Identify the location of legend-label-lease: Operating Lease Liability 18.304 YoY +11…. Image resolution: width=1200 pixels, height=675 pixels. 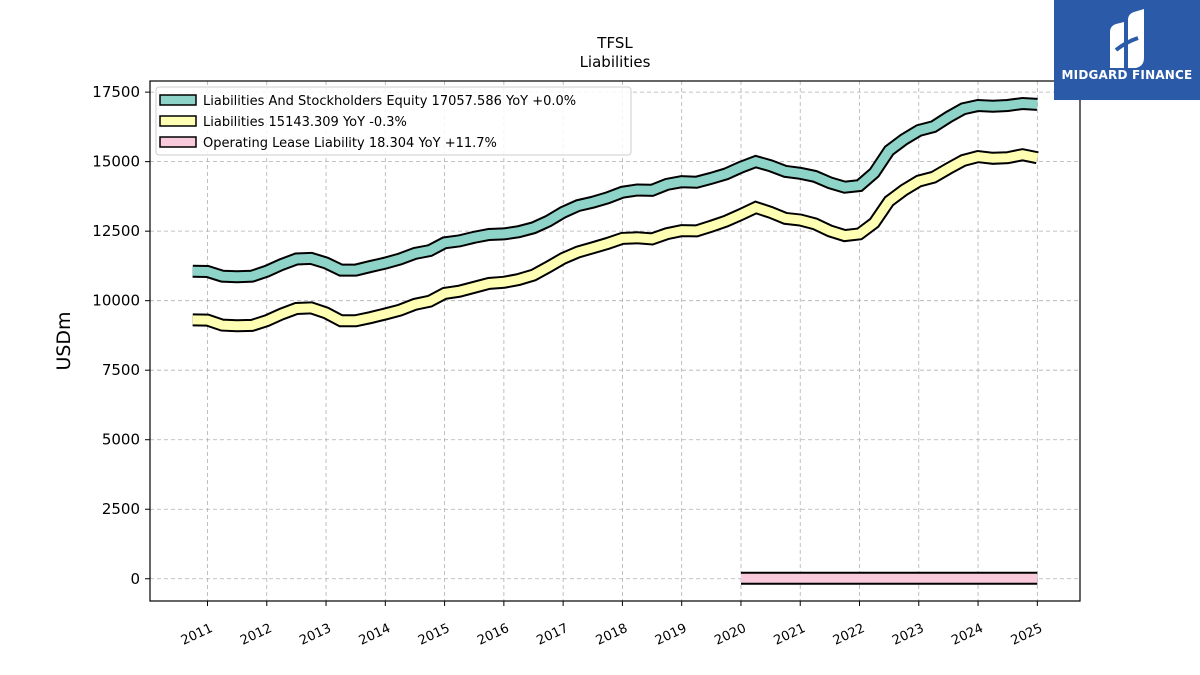
(350, 143).